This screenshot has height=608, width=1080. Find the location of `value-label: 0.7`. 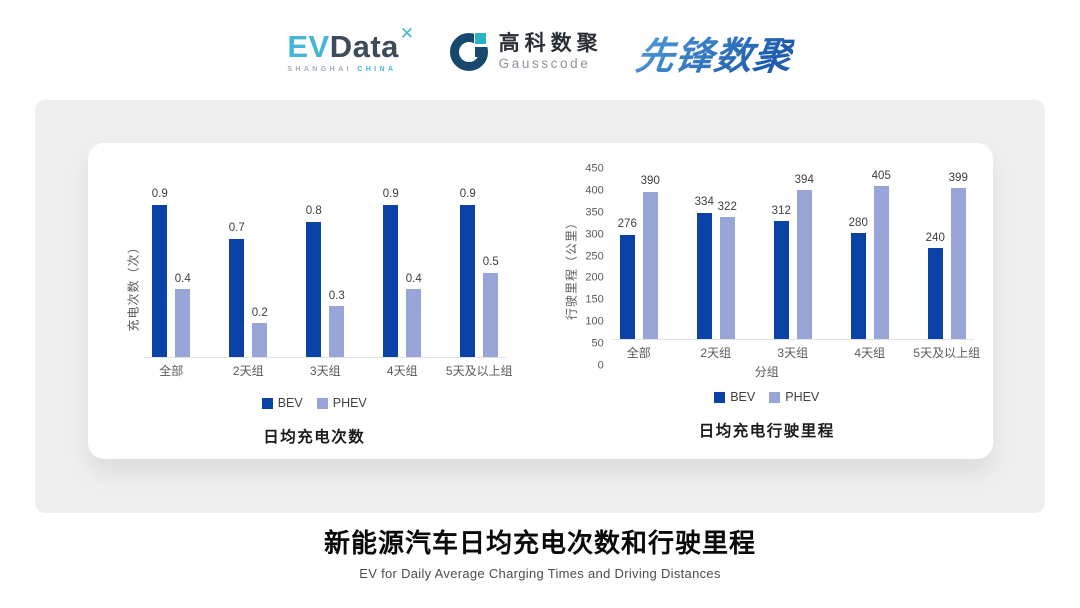

value-label: 0.7 is located at coordinates (236, 228).